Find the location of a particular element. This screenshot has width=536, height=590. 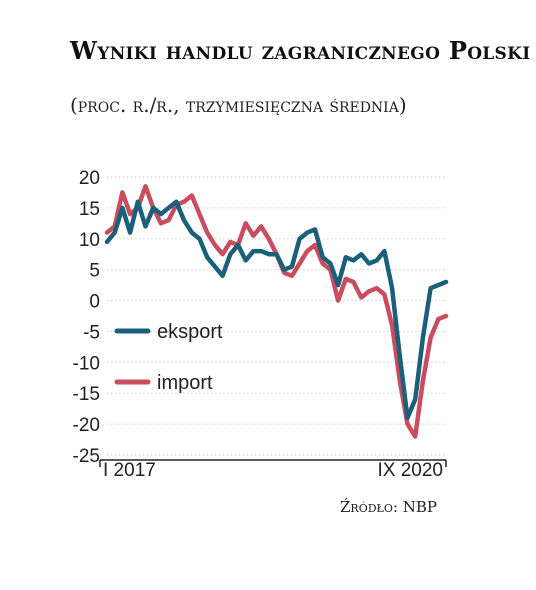

y-tick-label: -20 is located at coordinates (86, 425).